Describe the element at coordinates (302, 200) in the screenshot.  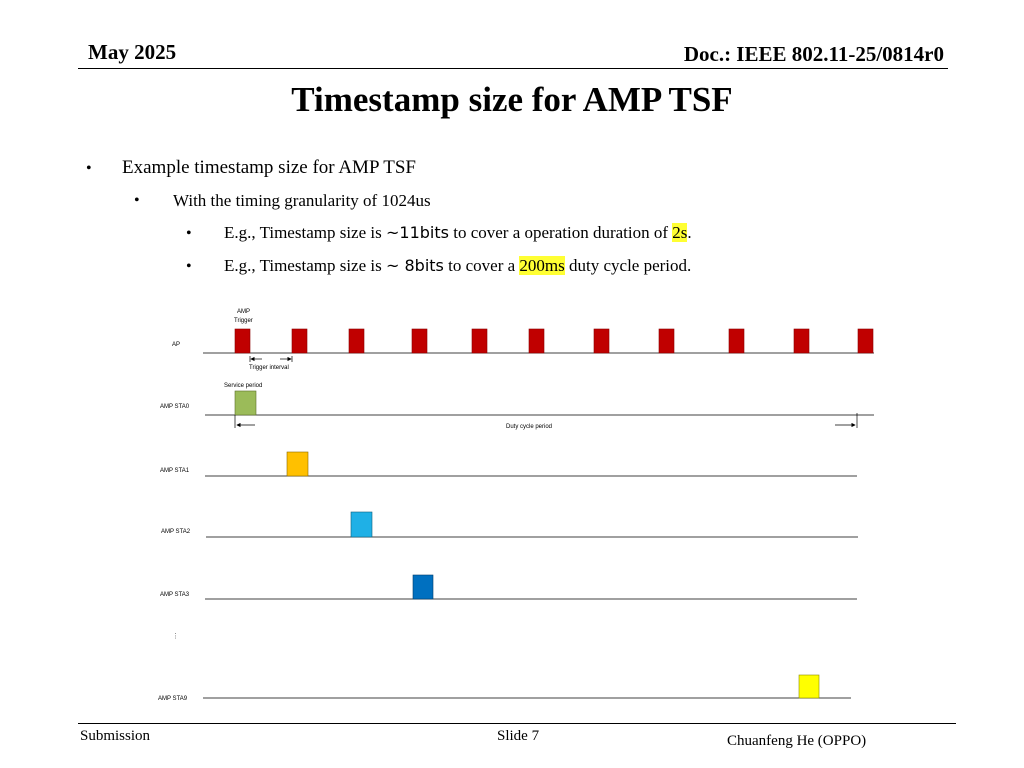
I see `bullet-level2: With the timing granularity of 1024us` at that location.